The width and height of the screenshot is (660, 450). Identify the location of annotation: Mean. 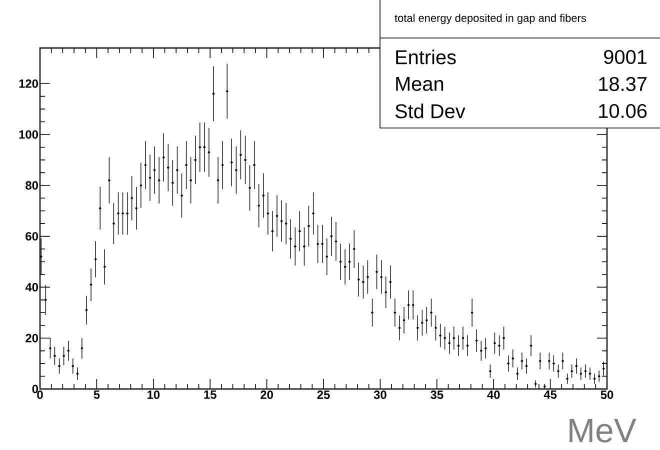
(420, 84).